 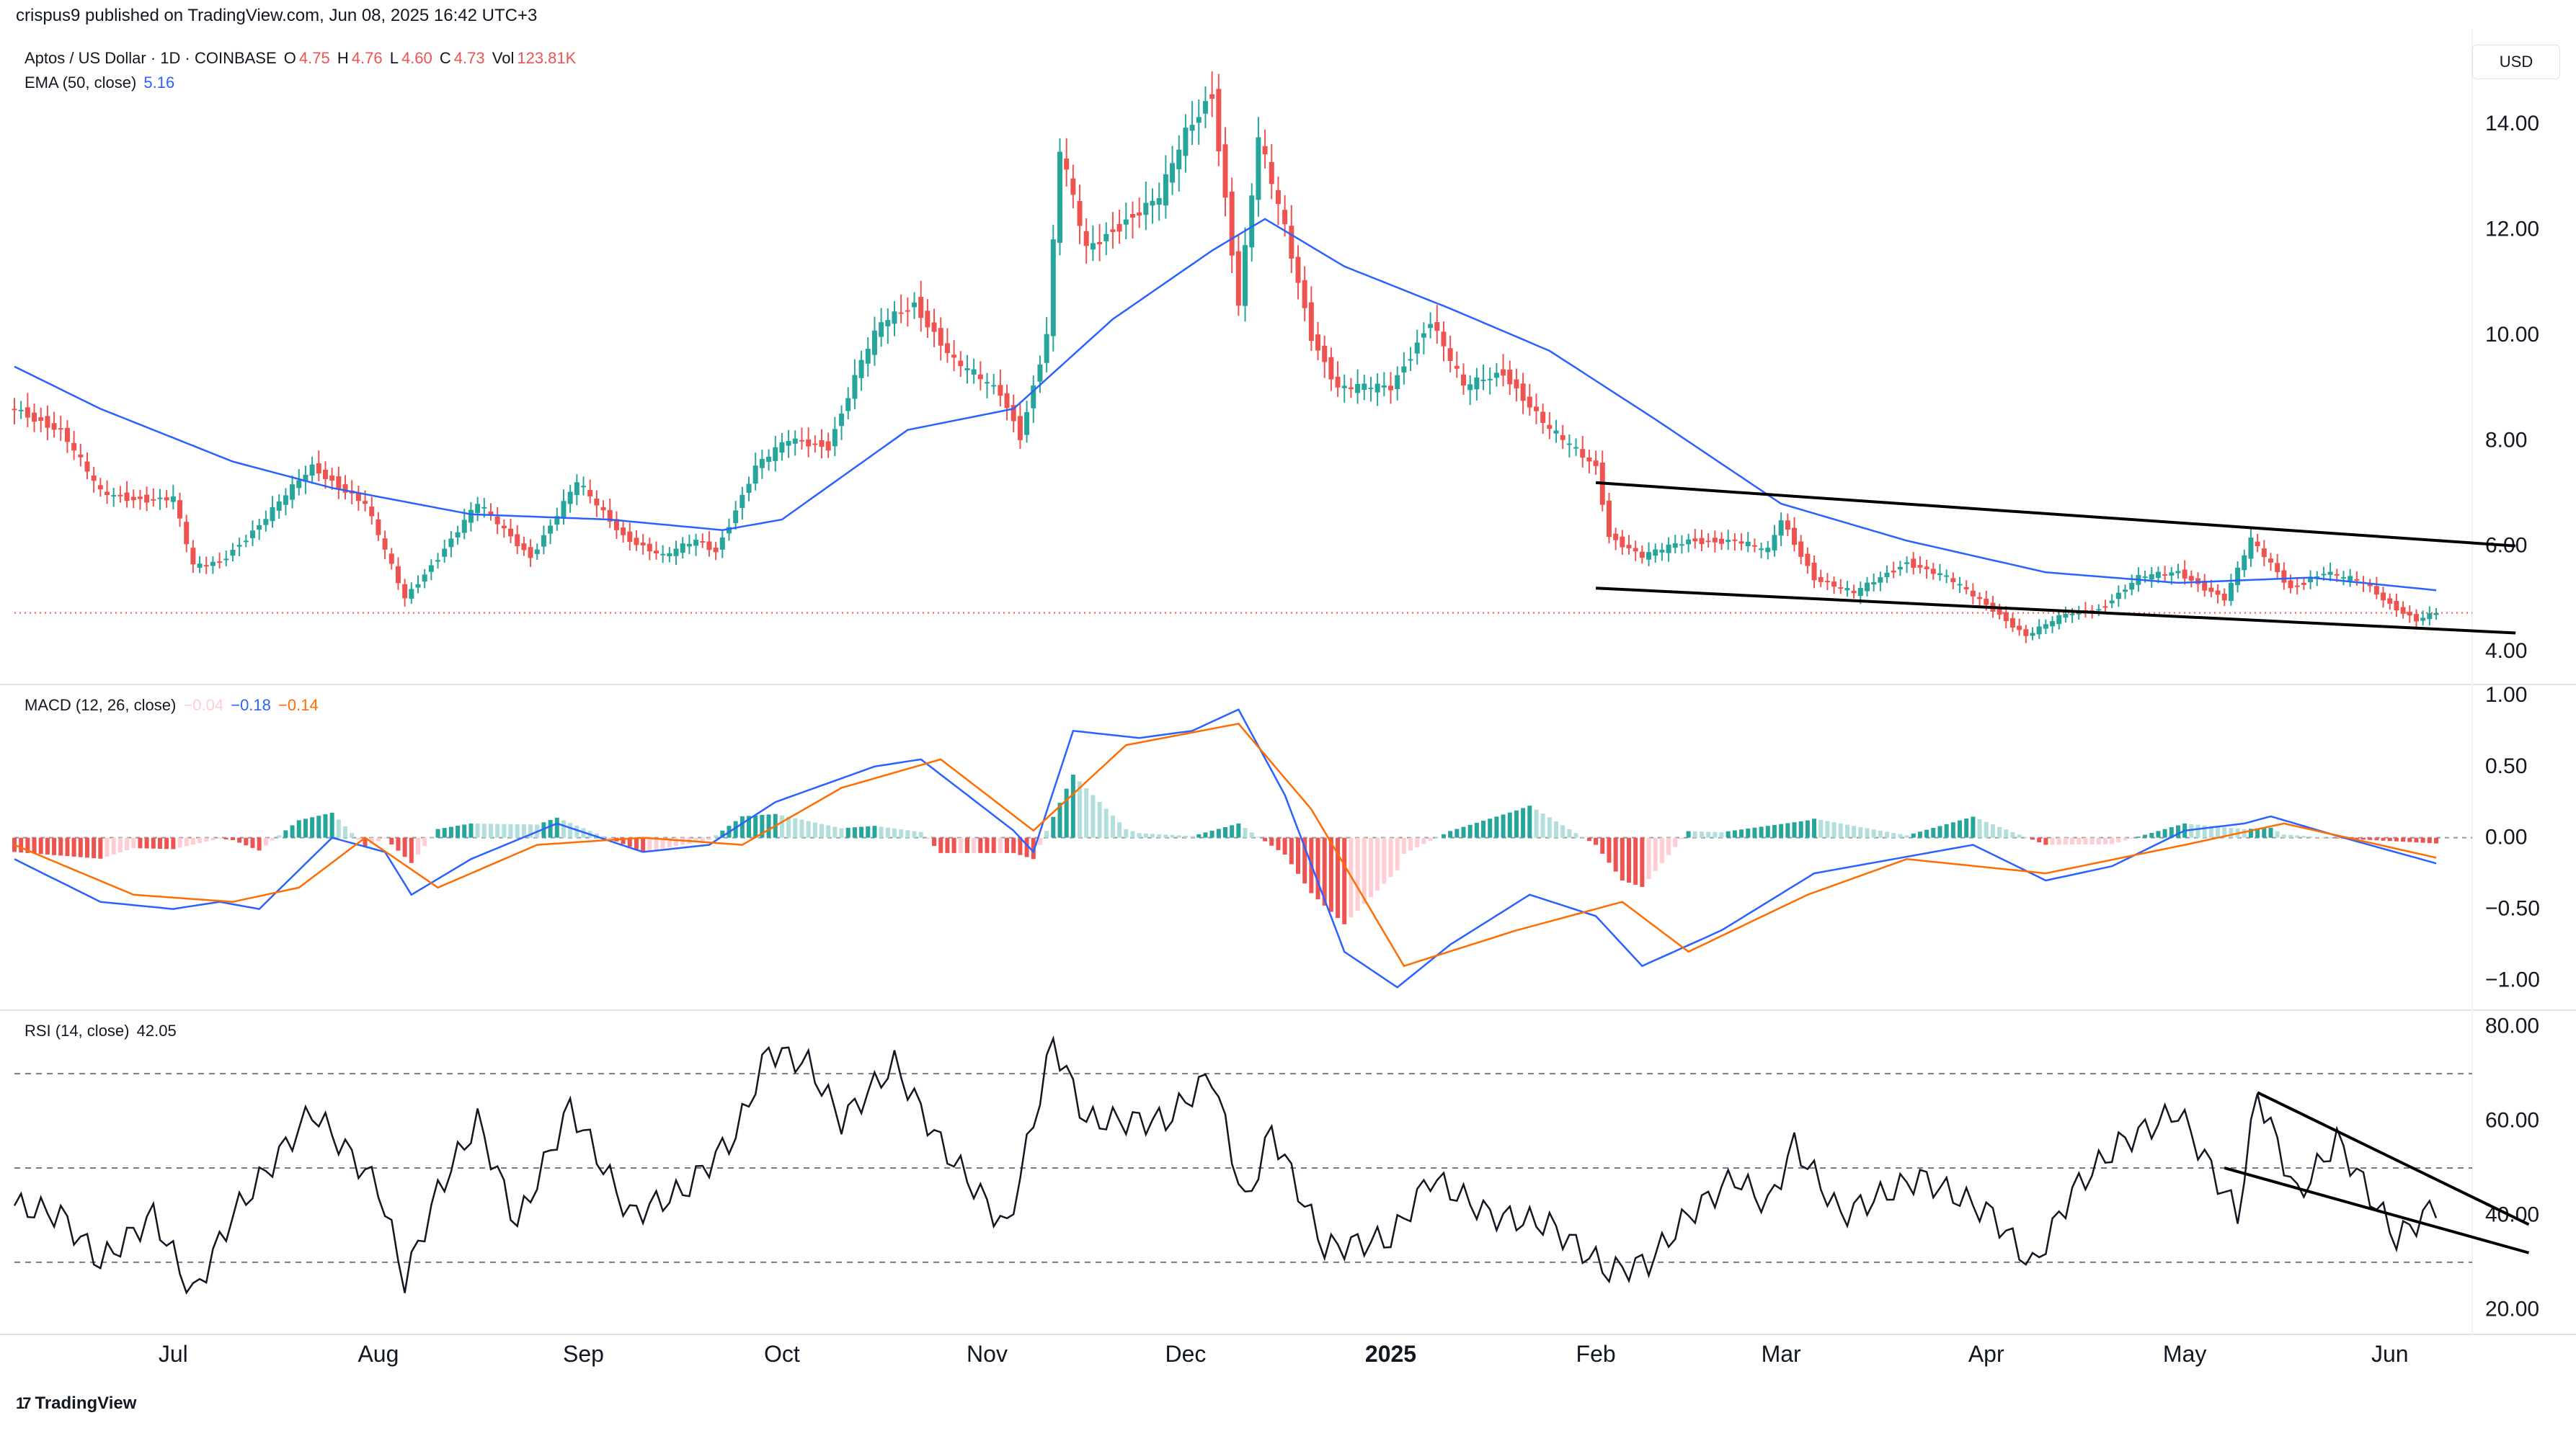 What do you see at coordinates (2516, 62) in the screenshot?
I see `currency-button: USD` at bounding box center [2516, 62].